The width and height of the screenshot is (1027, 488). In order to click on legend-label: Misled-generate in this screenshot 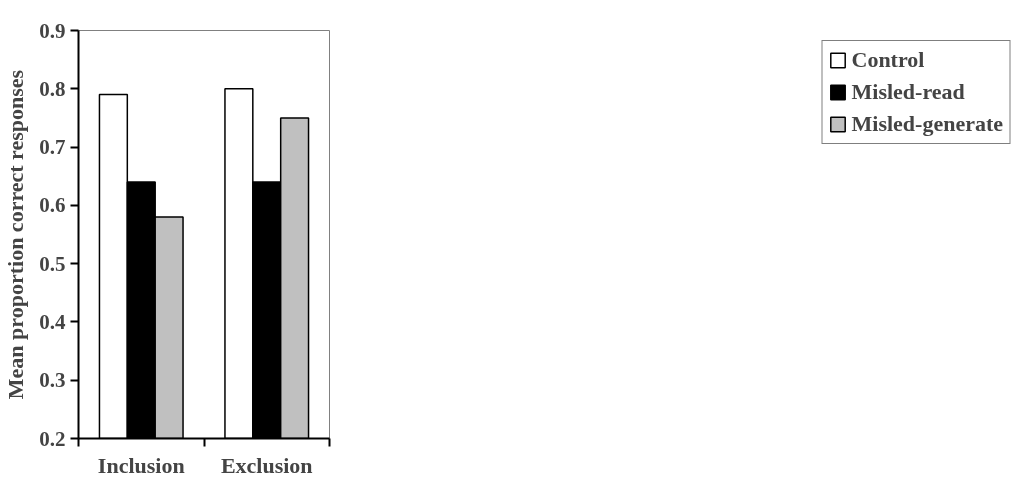, I will do `click(927, 124)`.